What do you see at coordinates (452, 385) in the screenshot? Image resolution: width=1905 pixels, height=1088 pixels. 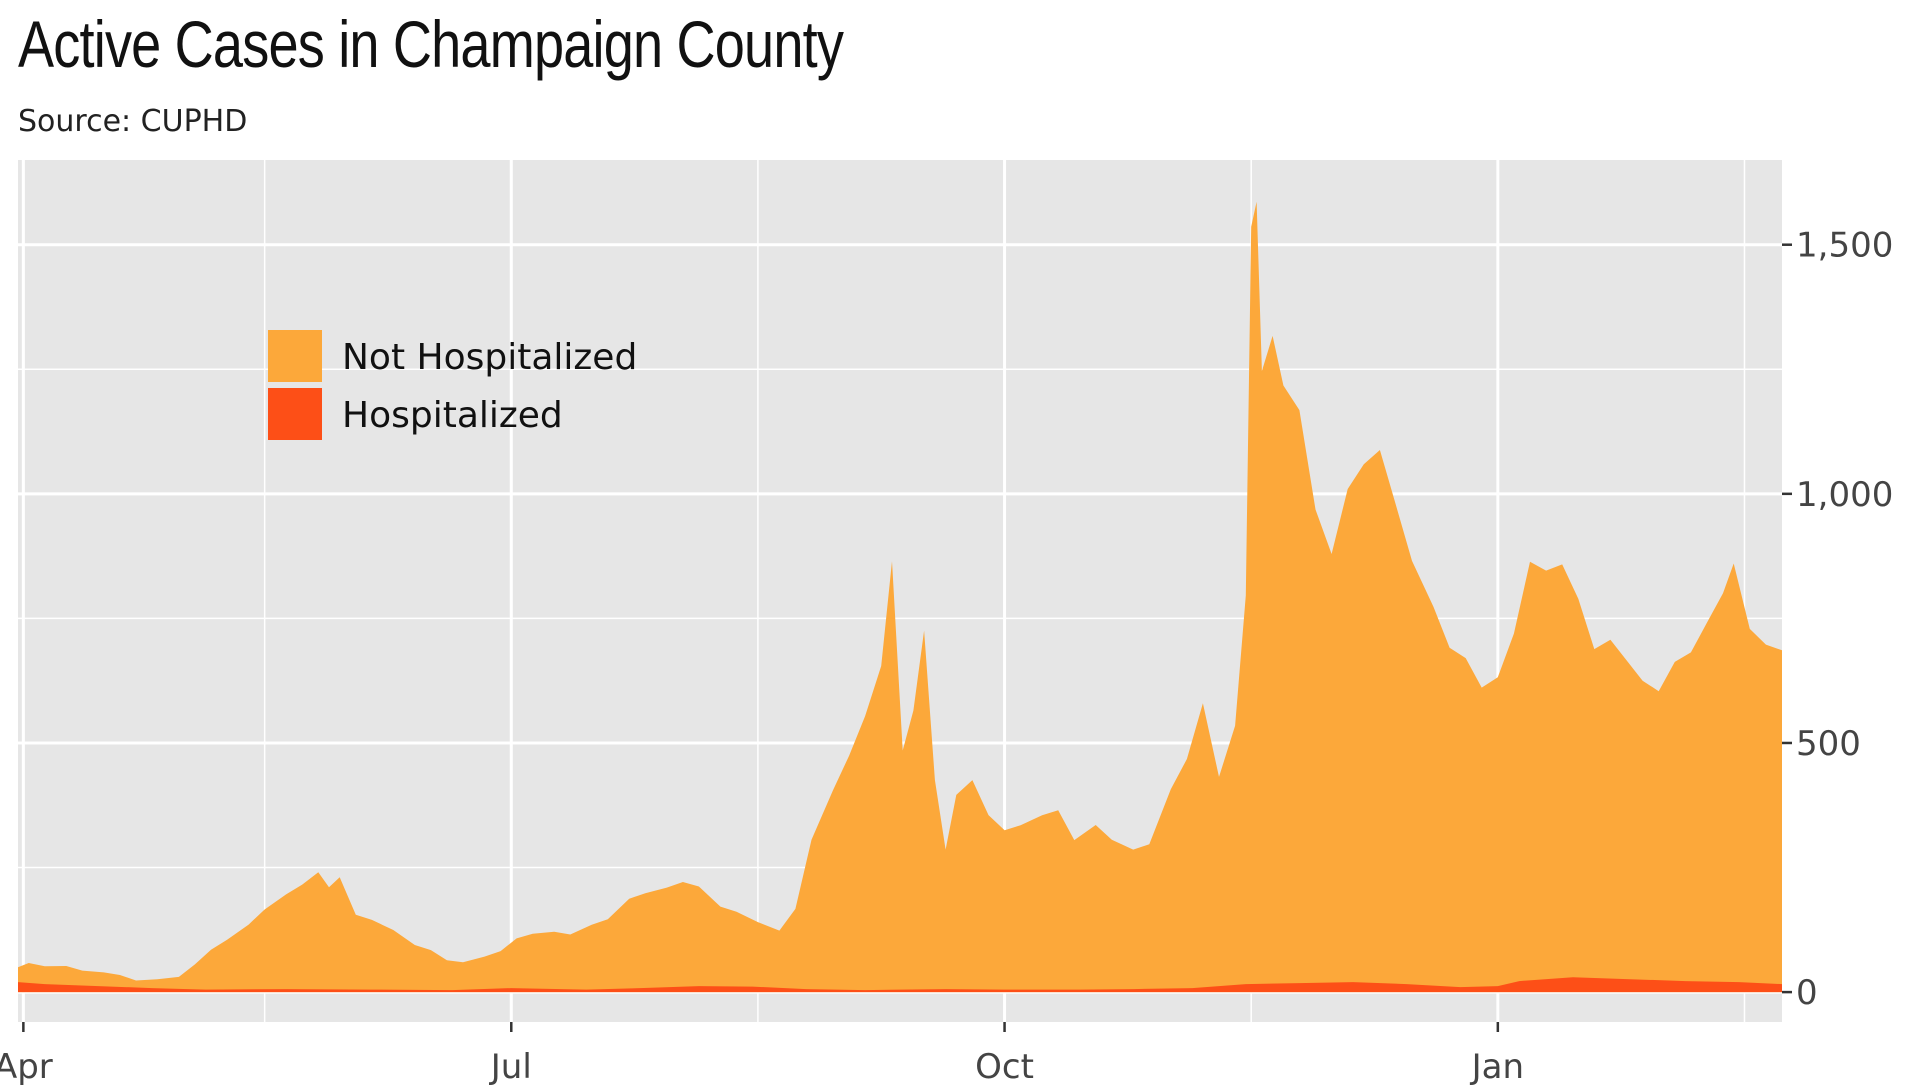 I see `legend: Not Hospitalized Hospitalized` at bounding box center [452, 385].